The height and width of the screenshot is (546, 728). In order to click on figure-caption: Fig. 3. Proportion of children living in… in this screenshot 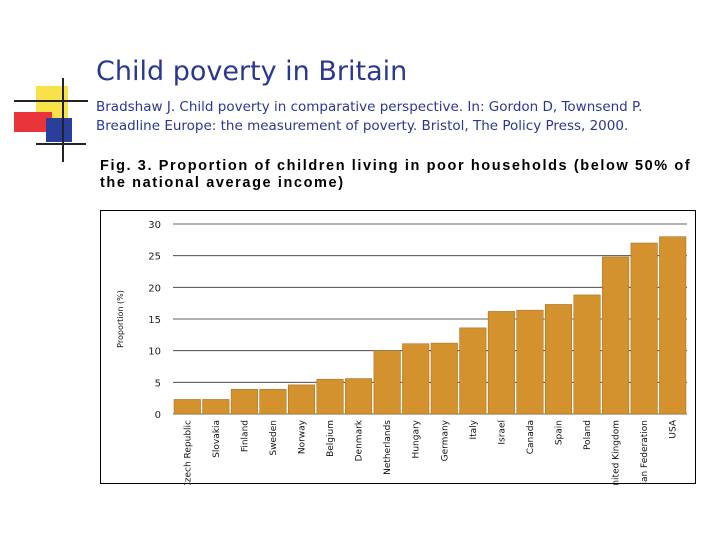, I will do `click(396, 174)`.